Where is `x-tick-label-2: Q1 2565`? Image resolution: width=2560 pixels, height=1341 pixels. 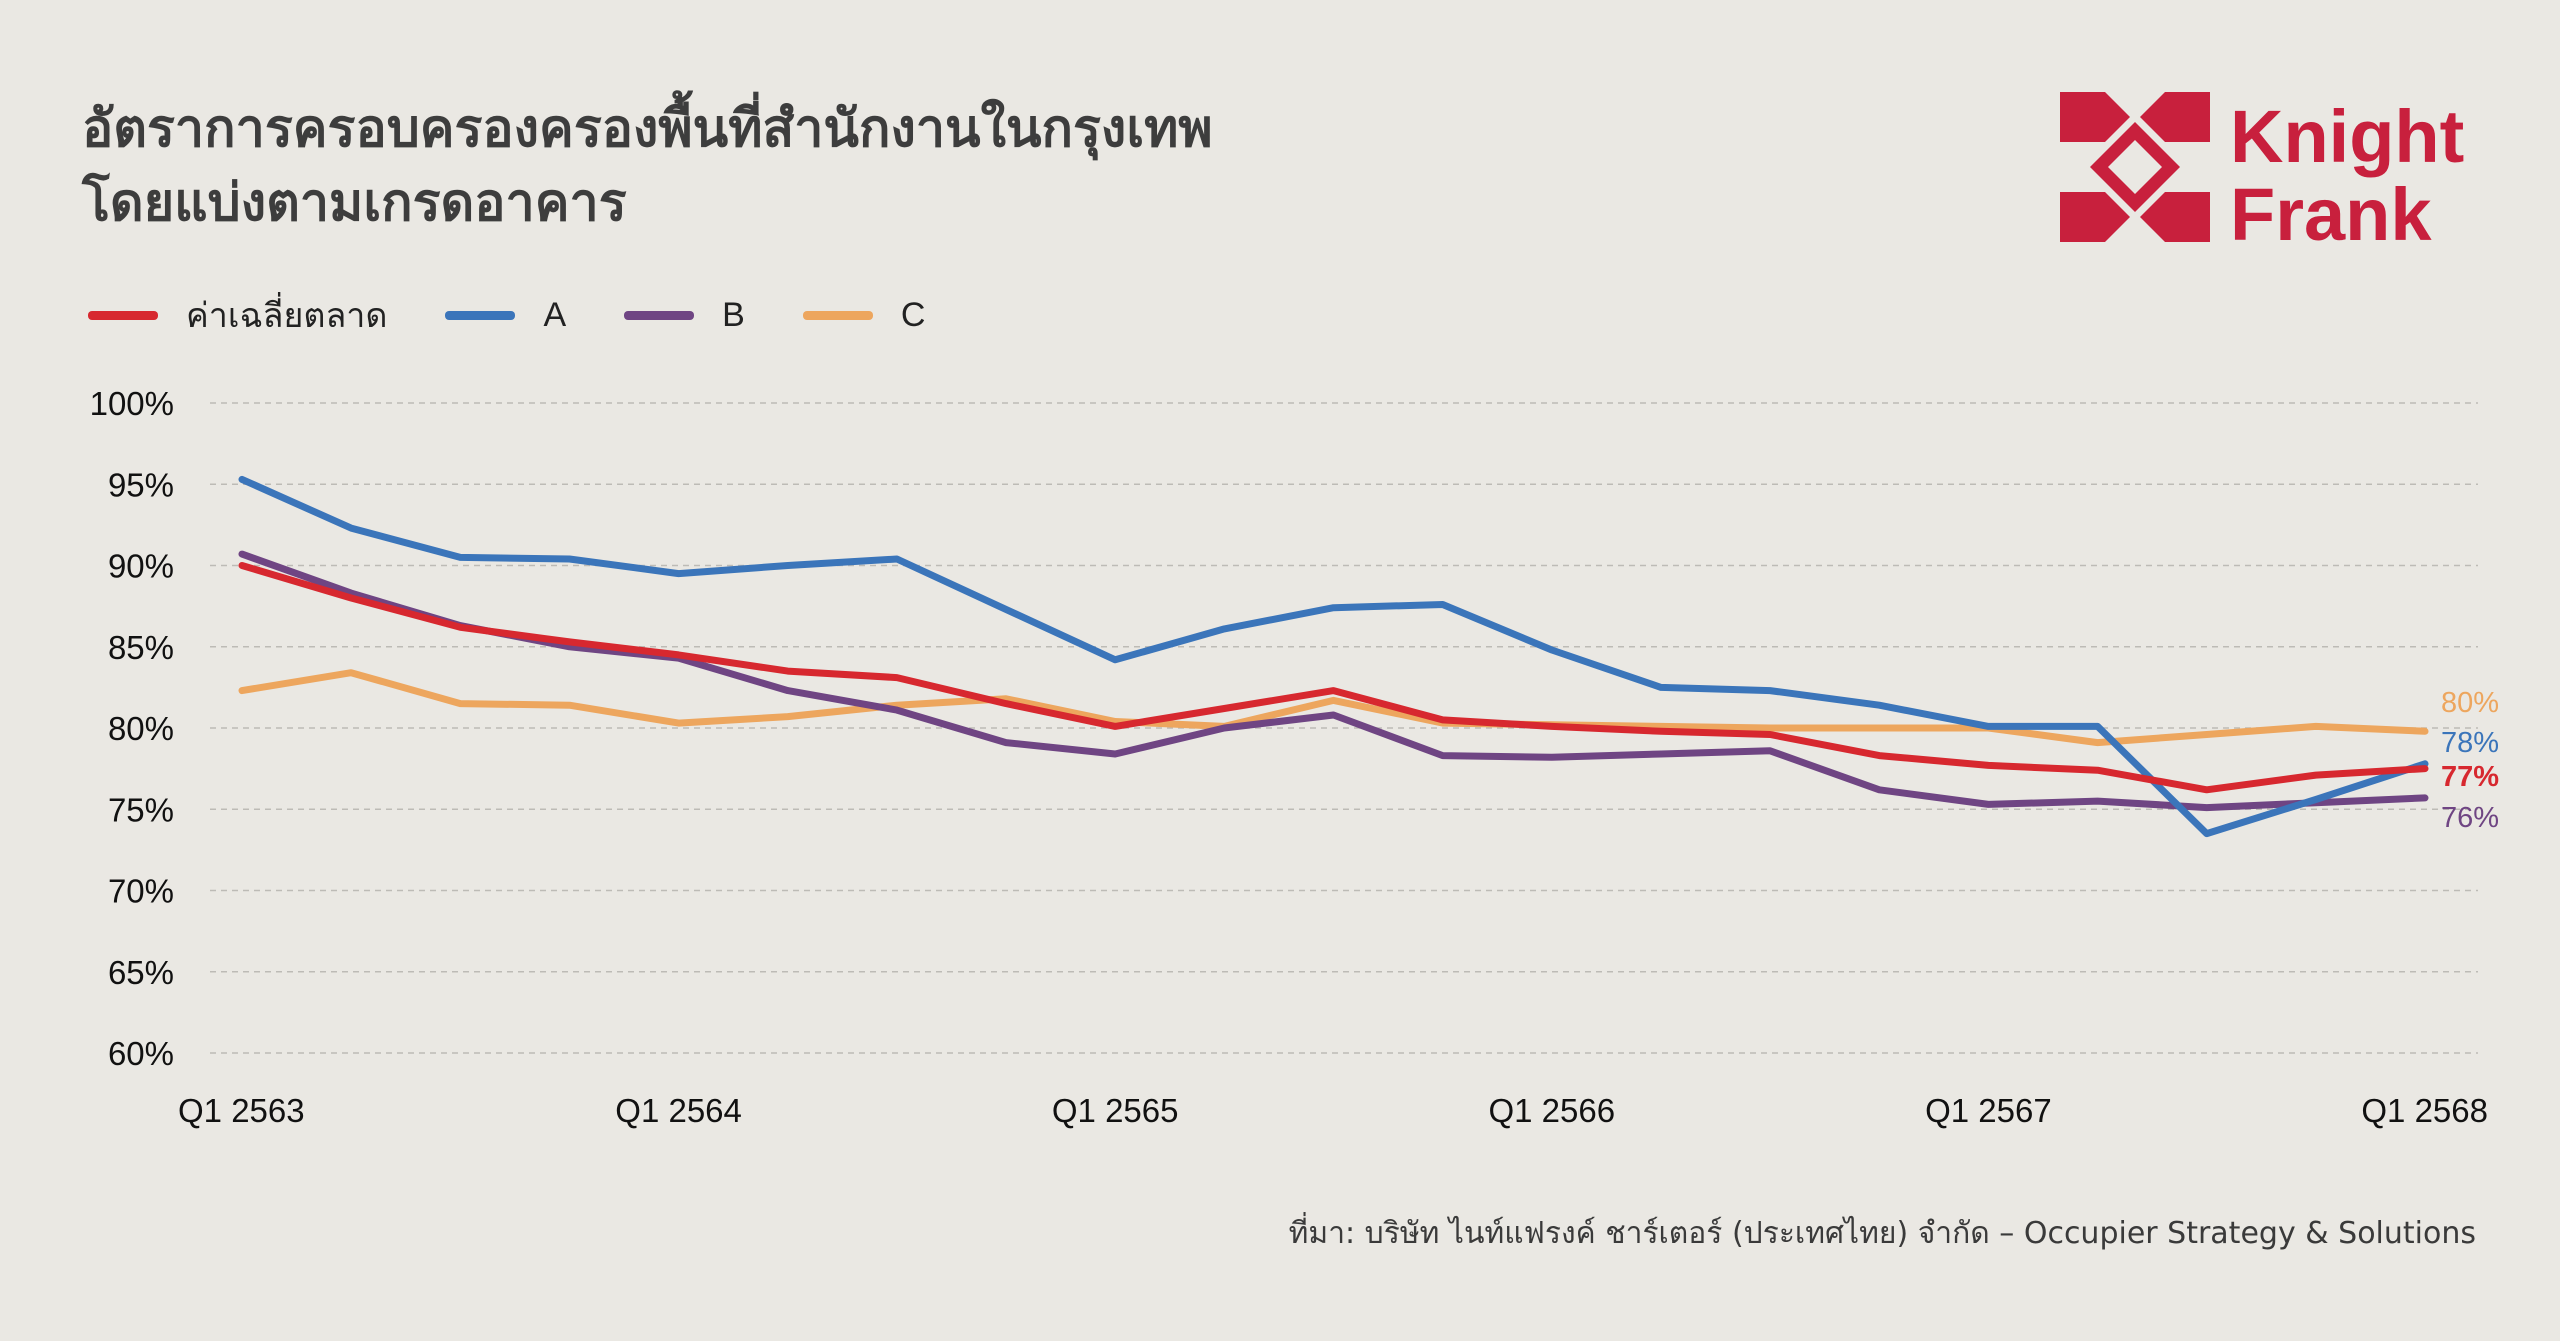
x-tick-label-2: Q1 2565 is located at coordinates (1115, 1110).